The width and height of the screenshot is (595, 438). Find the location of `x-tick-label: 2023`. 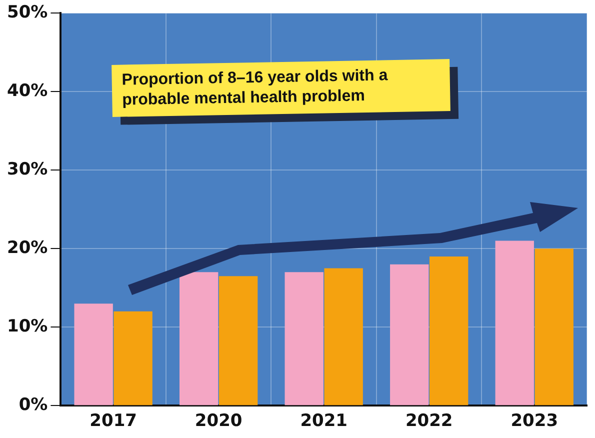

x-tick-label: 2023 is located at coordinates (534, 421).